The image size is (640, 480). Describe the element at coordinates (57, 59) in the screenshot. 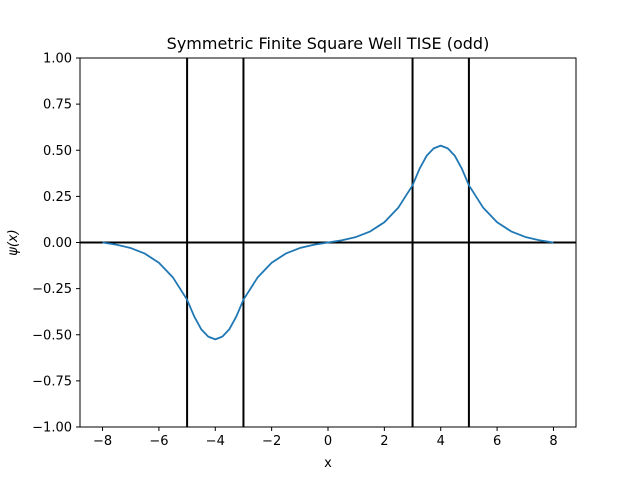

I see `y-tick-label: 1.00` at that location.